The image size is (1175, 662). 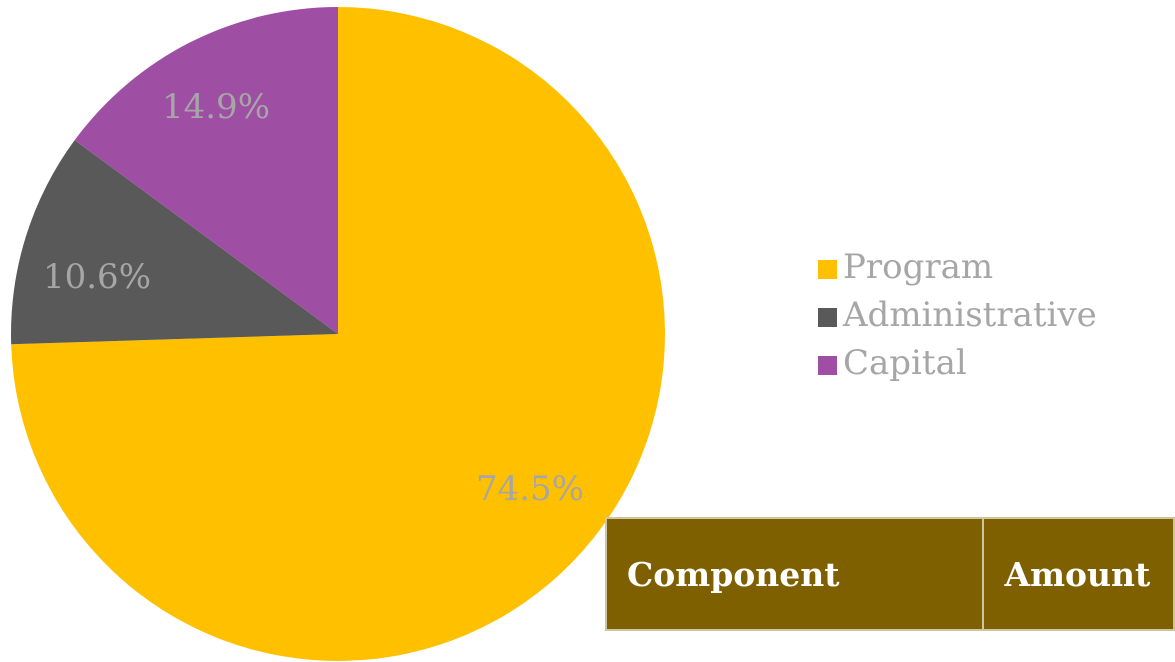 I want to click on table-header-row: Component Amount, so click(x=889, y=574).